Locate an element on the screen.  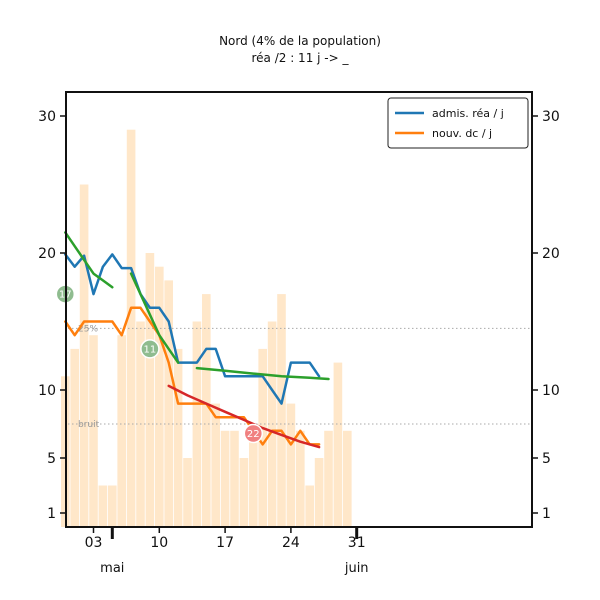
x-tick-label-24: 24 is located at coordinates (291, 543).